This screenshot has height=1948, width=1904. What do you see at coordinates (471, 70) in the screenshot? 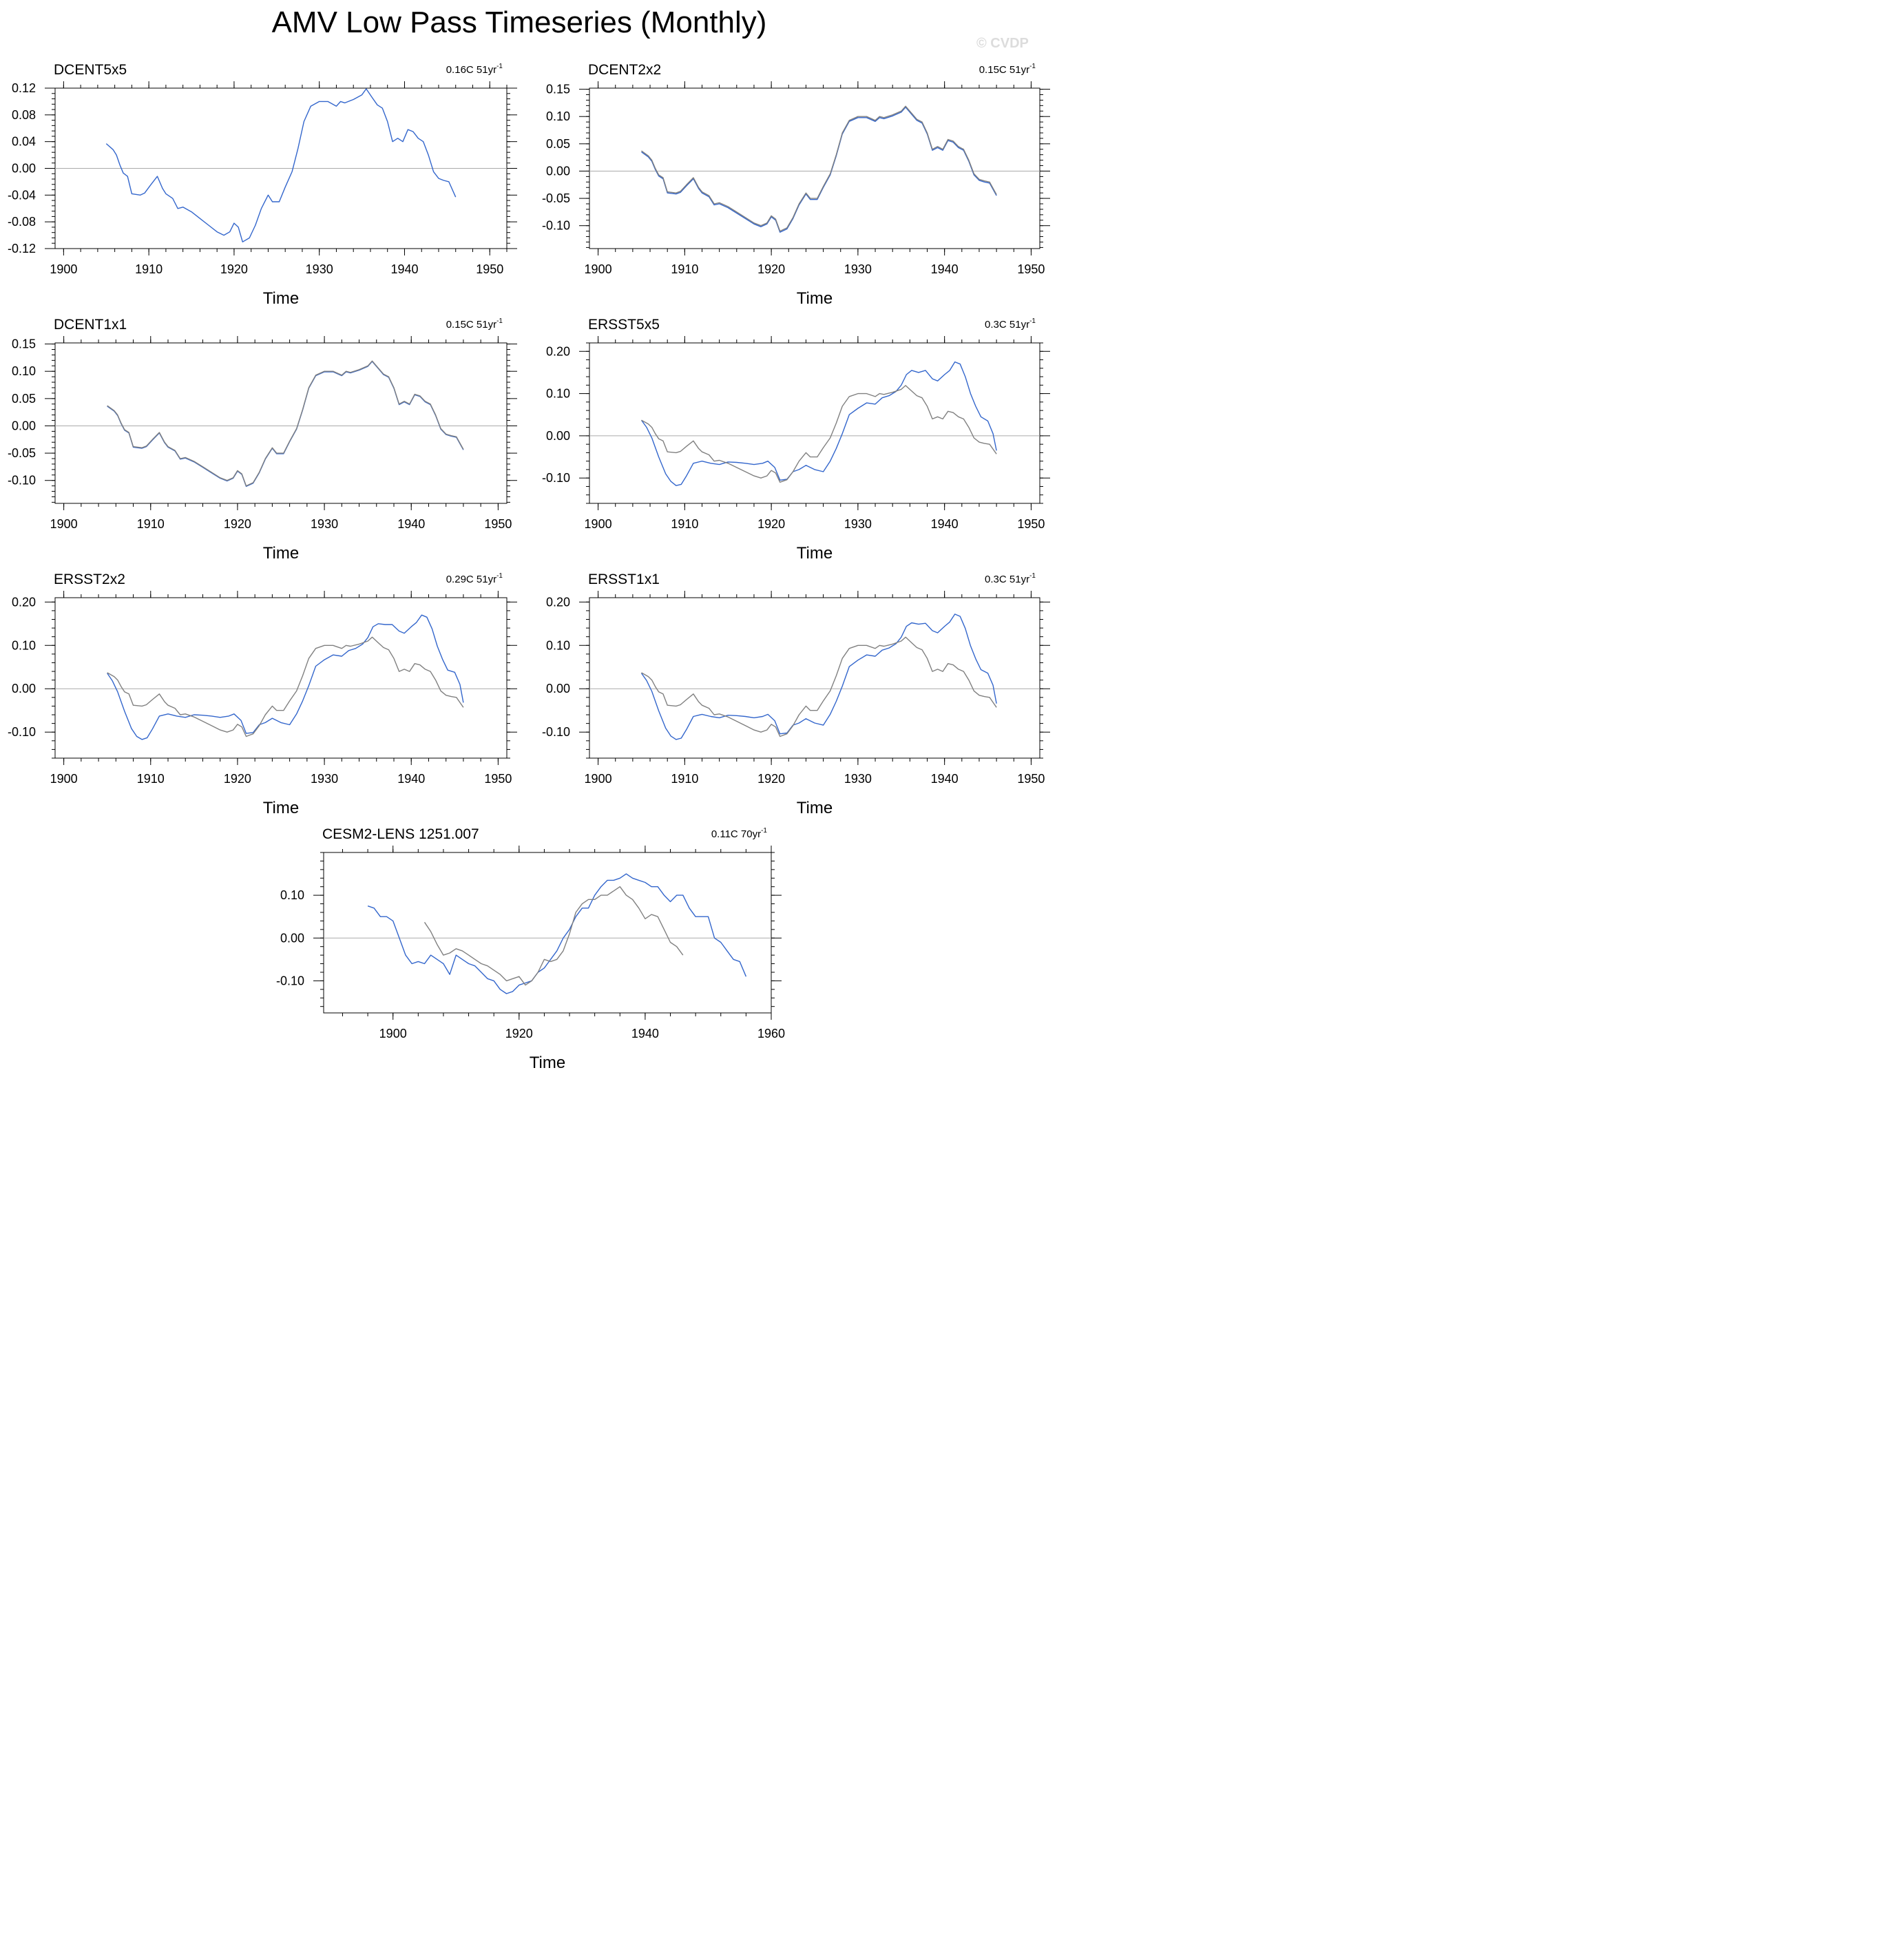
I see `panel-stat-value: 0.16C 51yr` at bounding box center [471, 70].